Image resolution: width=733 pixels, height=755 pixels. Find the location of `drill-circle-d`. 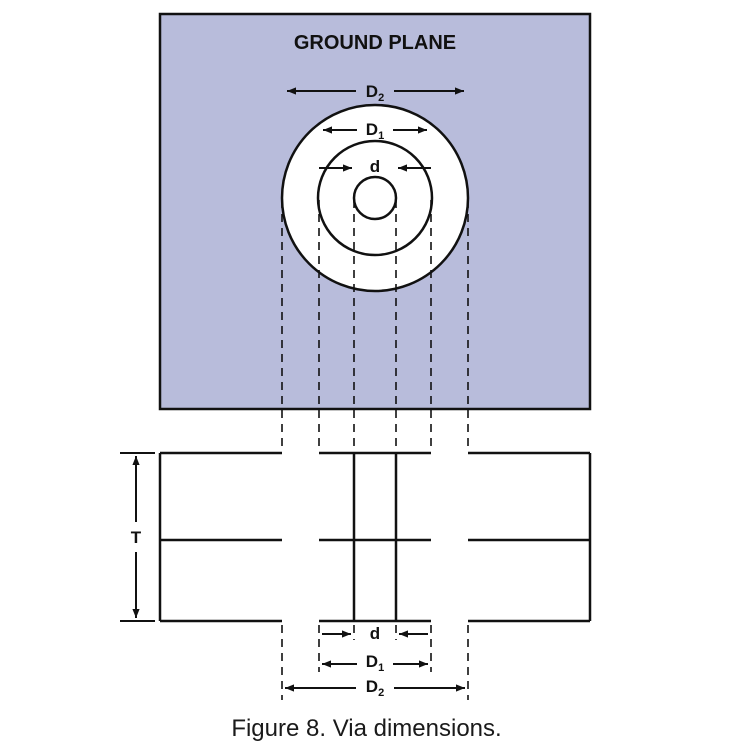

drill-circle-d is located at coordinates (375, 198).